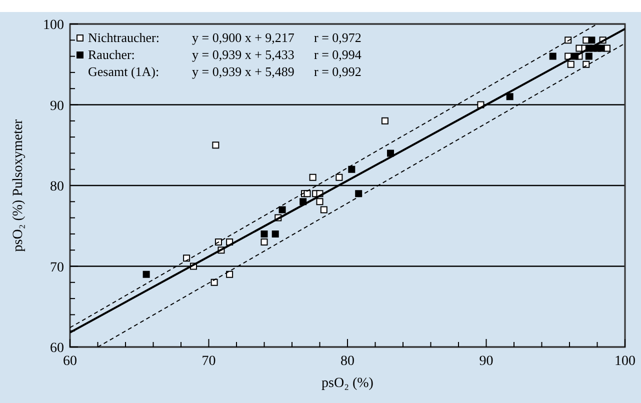 The image size is (641, 403). Describe the element at coordinates (57, 106) in the screenshot. I see `y-tick-label: 90` at that location.